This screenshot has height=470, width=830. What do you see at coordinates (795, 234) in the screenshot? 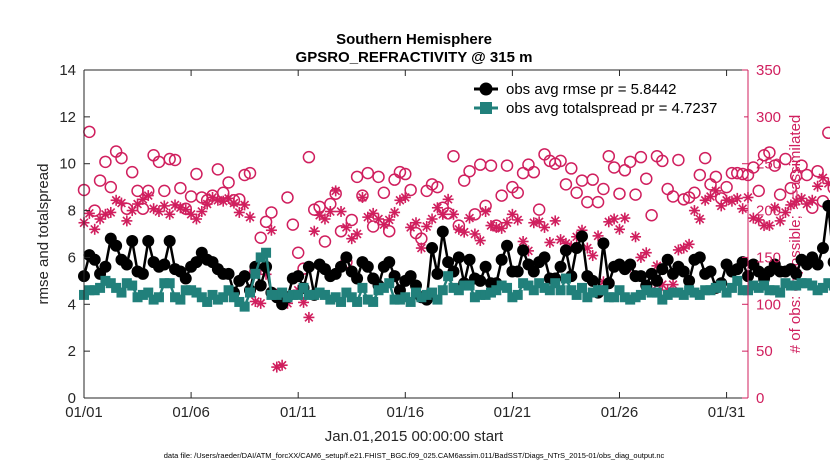
I see `y-axis-label-right: # of obs: o=possible; ∗=assimilated` at bounding box center [795, 234].